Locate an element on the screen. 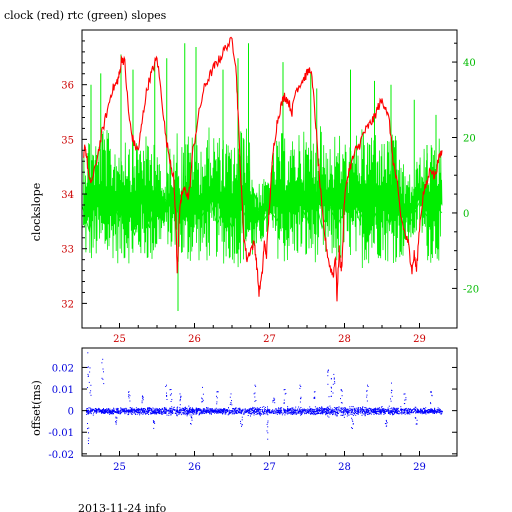 The width and height of the screenshot is (512, 512). bottom-x-tick-label: 27 is located at coordinates (269, 467).